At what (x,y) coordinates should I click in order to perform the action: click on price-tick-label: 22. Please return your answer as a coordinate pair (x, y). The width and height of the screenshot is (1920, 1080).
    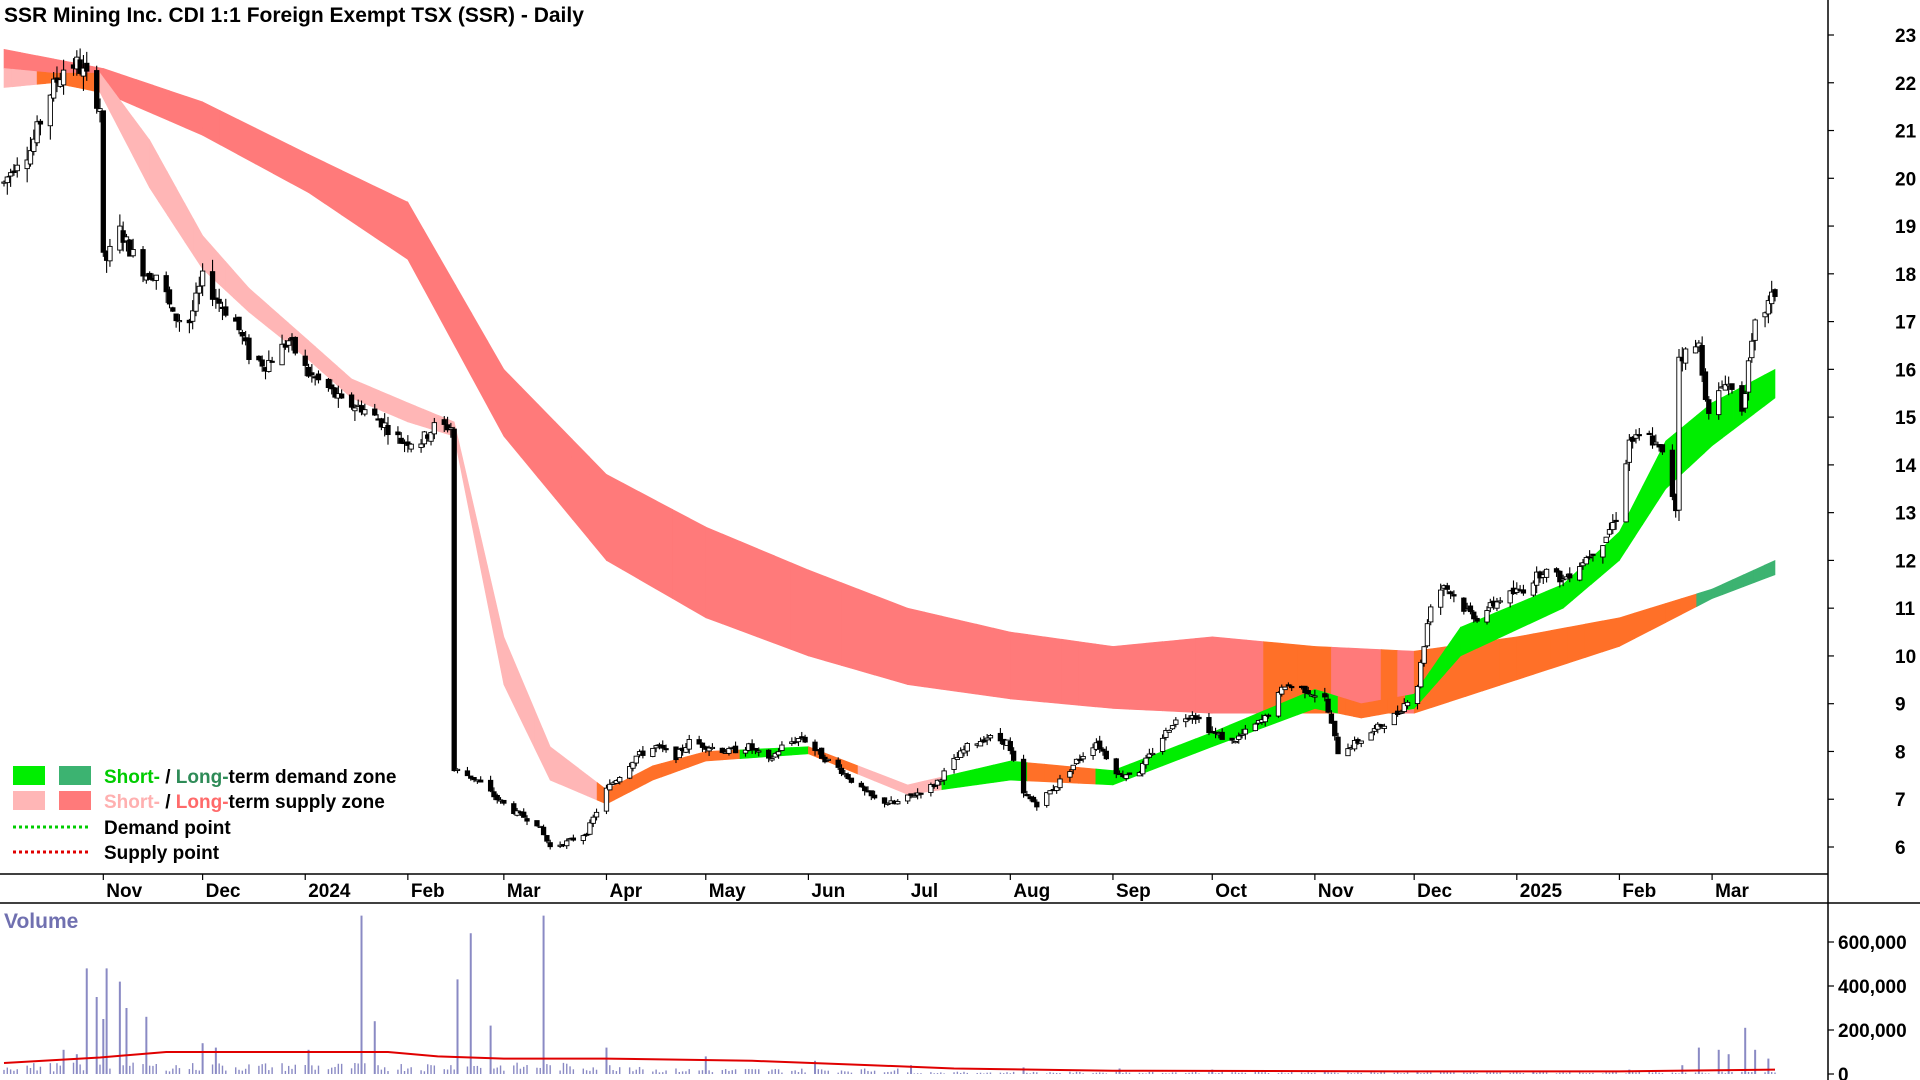
    Looking at the image, I should click on (1905, 84).